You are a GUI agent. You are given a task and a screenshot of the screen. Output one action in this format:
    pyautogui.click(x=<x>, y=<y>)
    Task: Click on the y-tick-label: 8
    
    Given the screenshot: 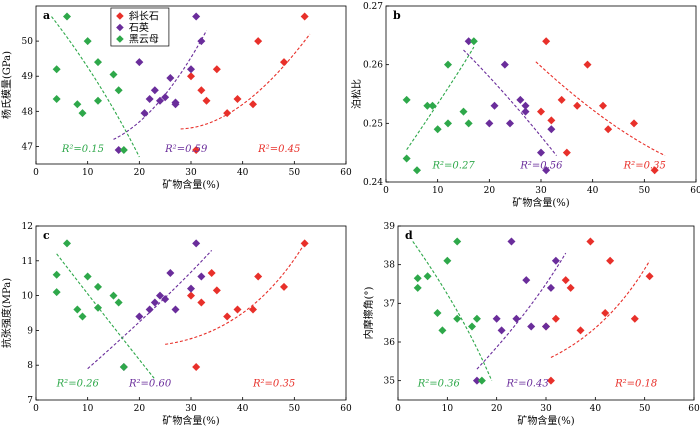 What is the action you would take?
    pyautogui.click(x=30, y=366)
    